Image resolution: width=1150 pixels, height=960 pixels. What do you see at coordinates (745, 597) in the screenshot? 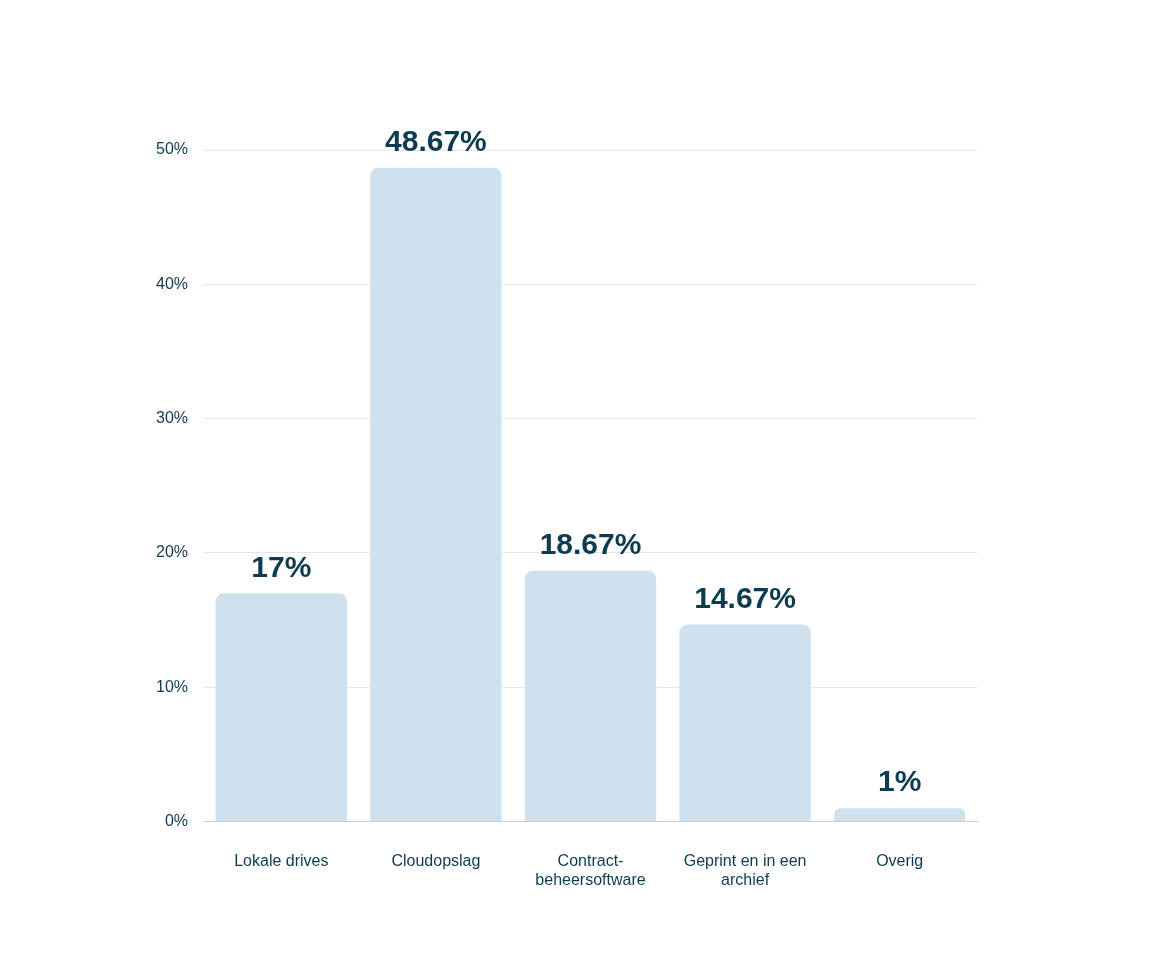
I see `data-label: 14.67%` at bounding box center [745, 597].